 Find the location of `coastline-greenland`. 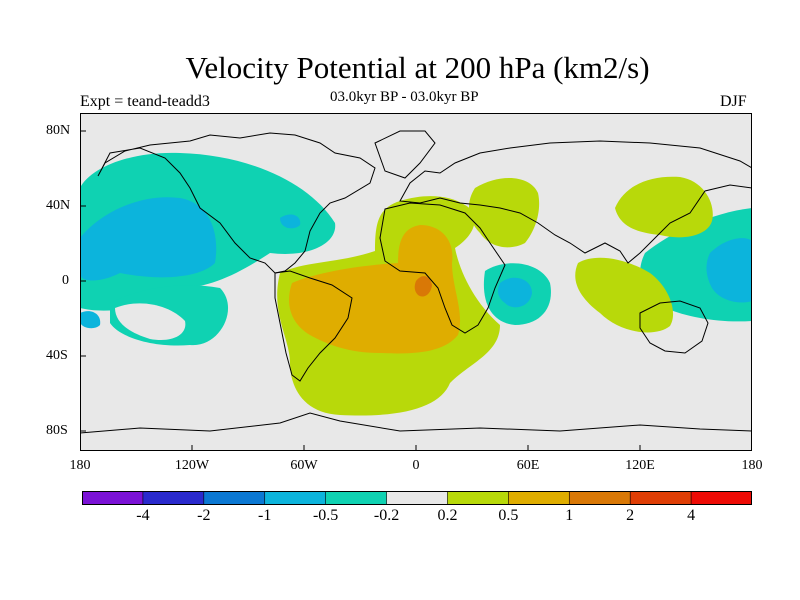

coastline-greenland is located at coordinates (405, 154).